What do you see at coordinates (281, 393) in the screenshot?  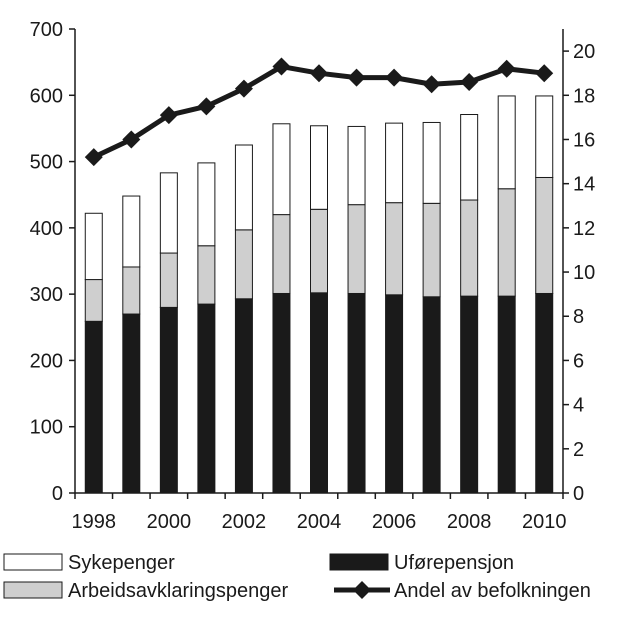 I see `bar-uforepensjon-2003` at bounding box center [281, 393].